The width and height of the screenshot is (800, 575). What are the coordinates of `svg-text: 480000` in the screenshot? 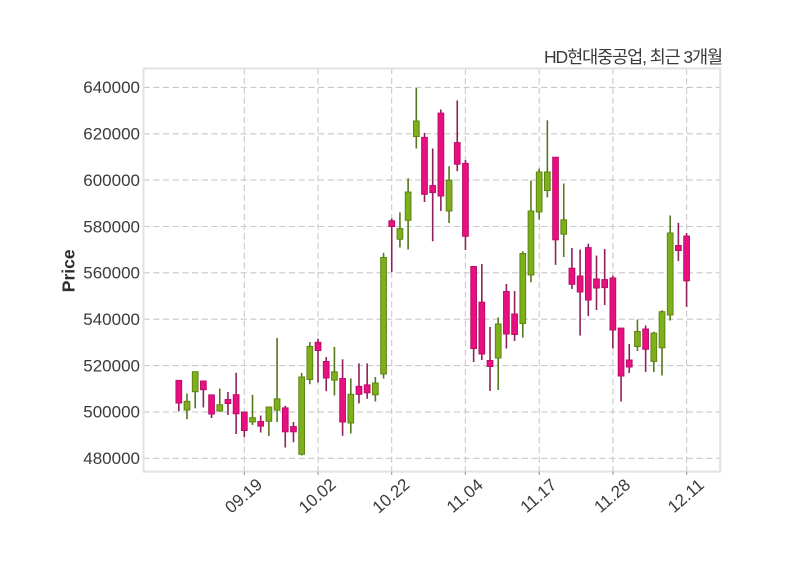 It's located at (111, 458).